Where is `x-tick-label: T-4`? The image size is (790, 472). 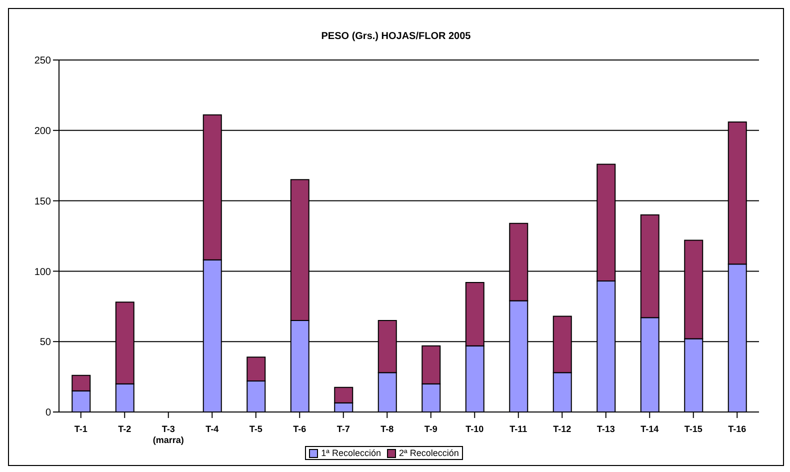 x-tick-label: T-4 is located at coordinates (212, 429).